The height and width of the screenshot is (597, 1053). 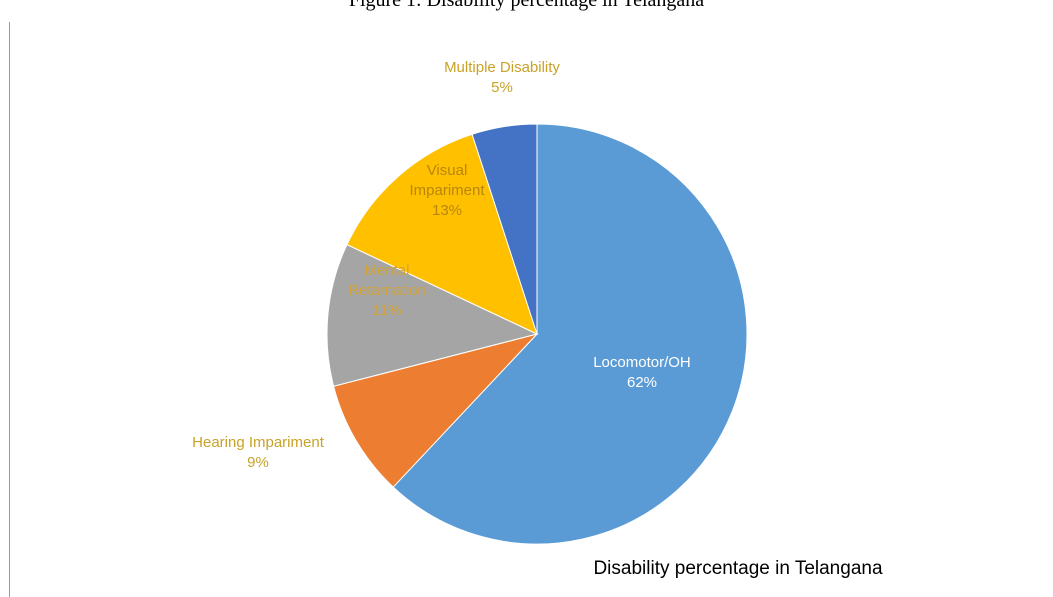 What do you see at coordinates (9, 309) in the screenshot?
I see `page-margin-rule` at bounding box center [9, 309].